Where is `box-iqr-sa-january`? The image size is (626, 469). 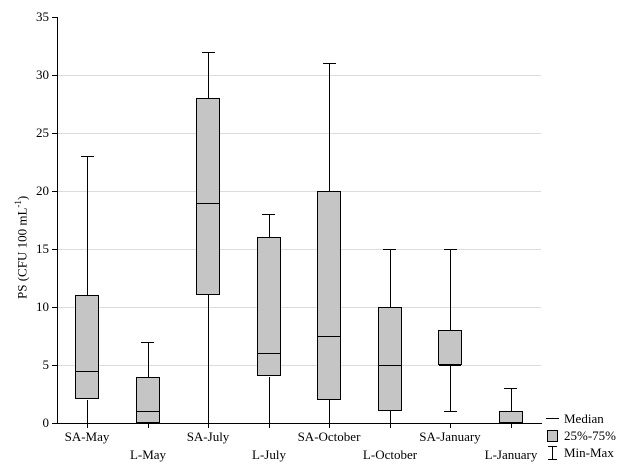 box-iqr-sa-january is located at coordinates (450, 347).